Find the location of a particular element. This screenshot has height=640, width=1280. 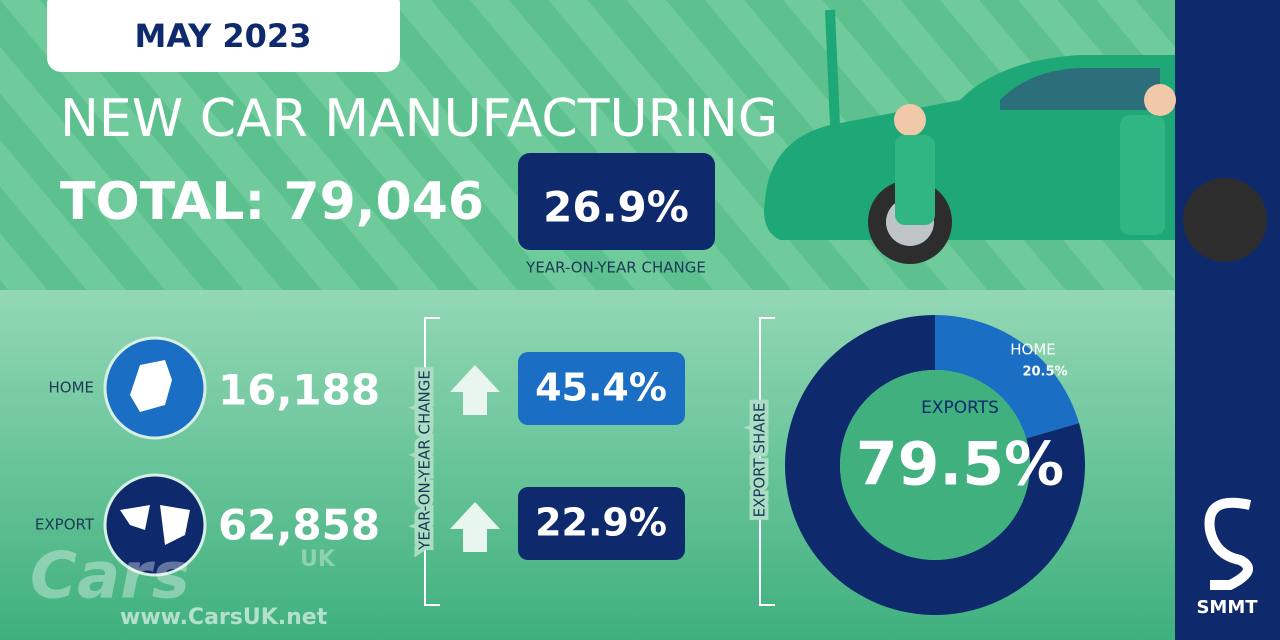

home-change: 45.4% is located at coordinates (601, 388).